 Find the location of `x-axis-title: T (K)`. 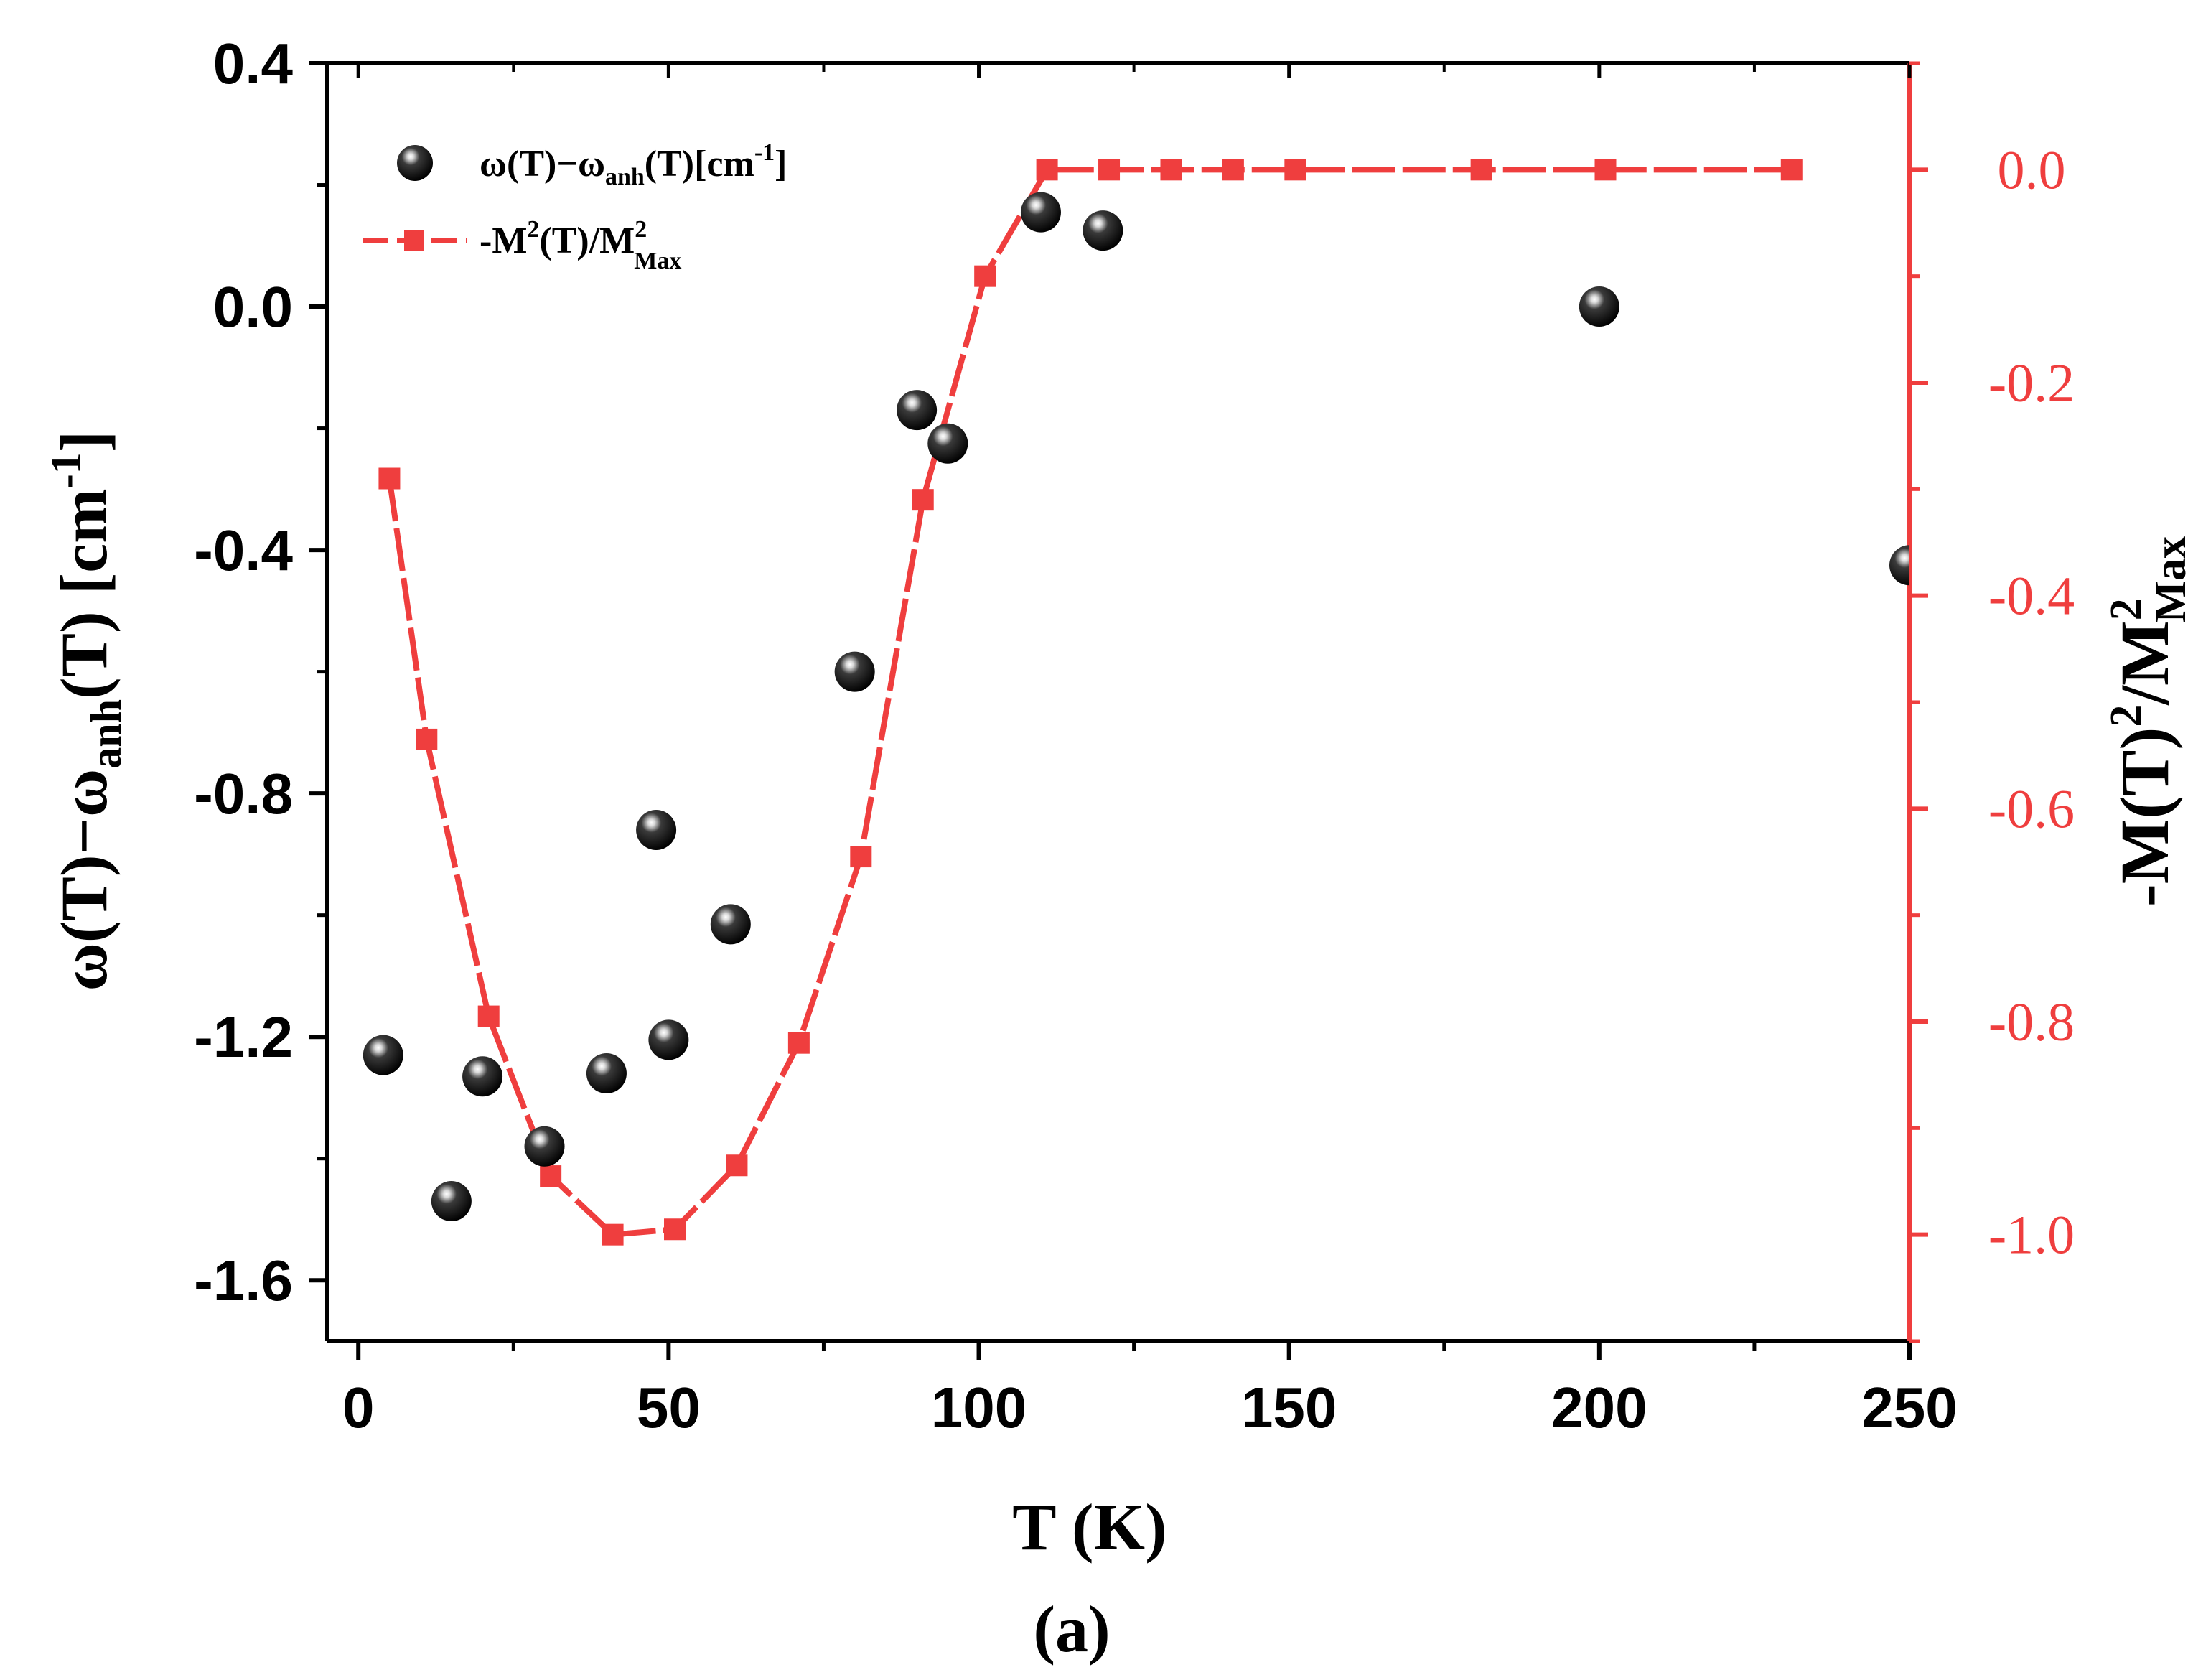

x-axis-title: T (K) is located at coordinates (1089, 1527).